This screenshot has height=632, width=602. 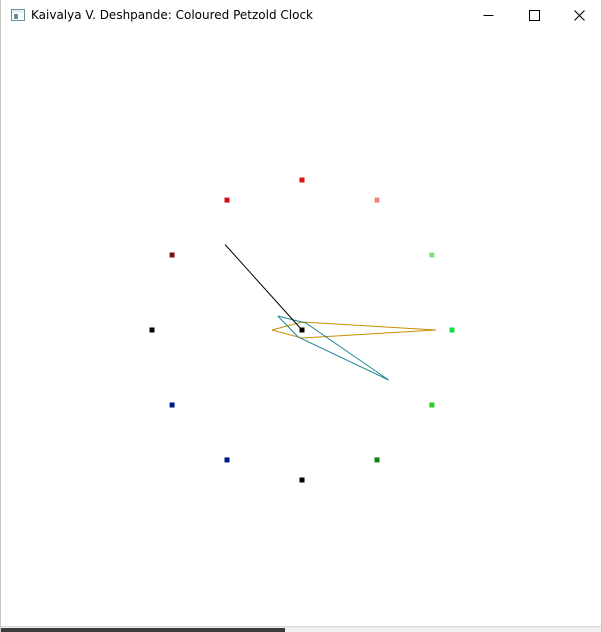 What do you see at coordinates (333, 348) in the screenshot?
I see `minute-hand` at bounding box center [333, 348].